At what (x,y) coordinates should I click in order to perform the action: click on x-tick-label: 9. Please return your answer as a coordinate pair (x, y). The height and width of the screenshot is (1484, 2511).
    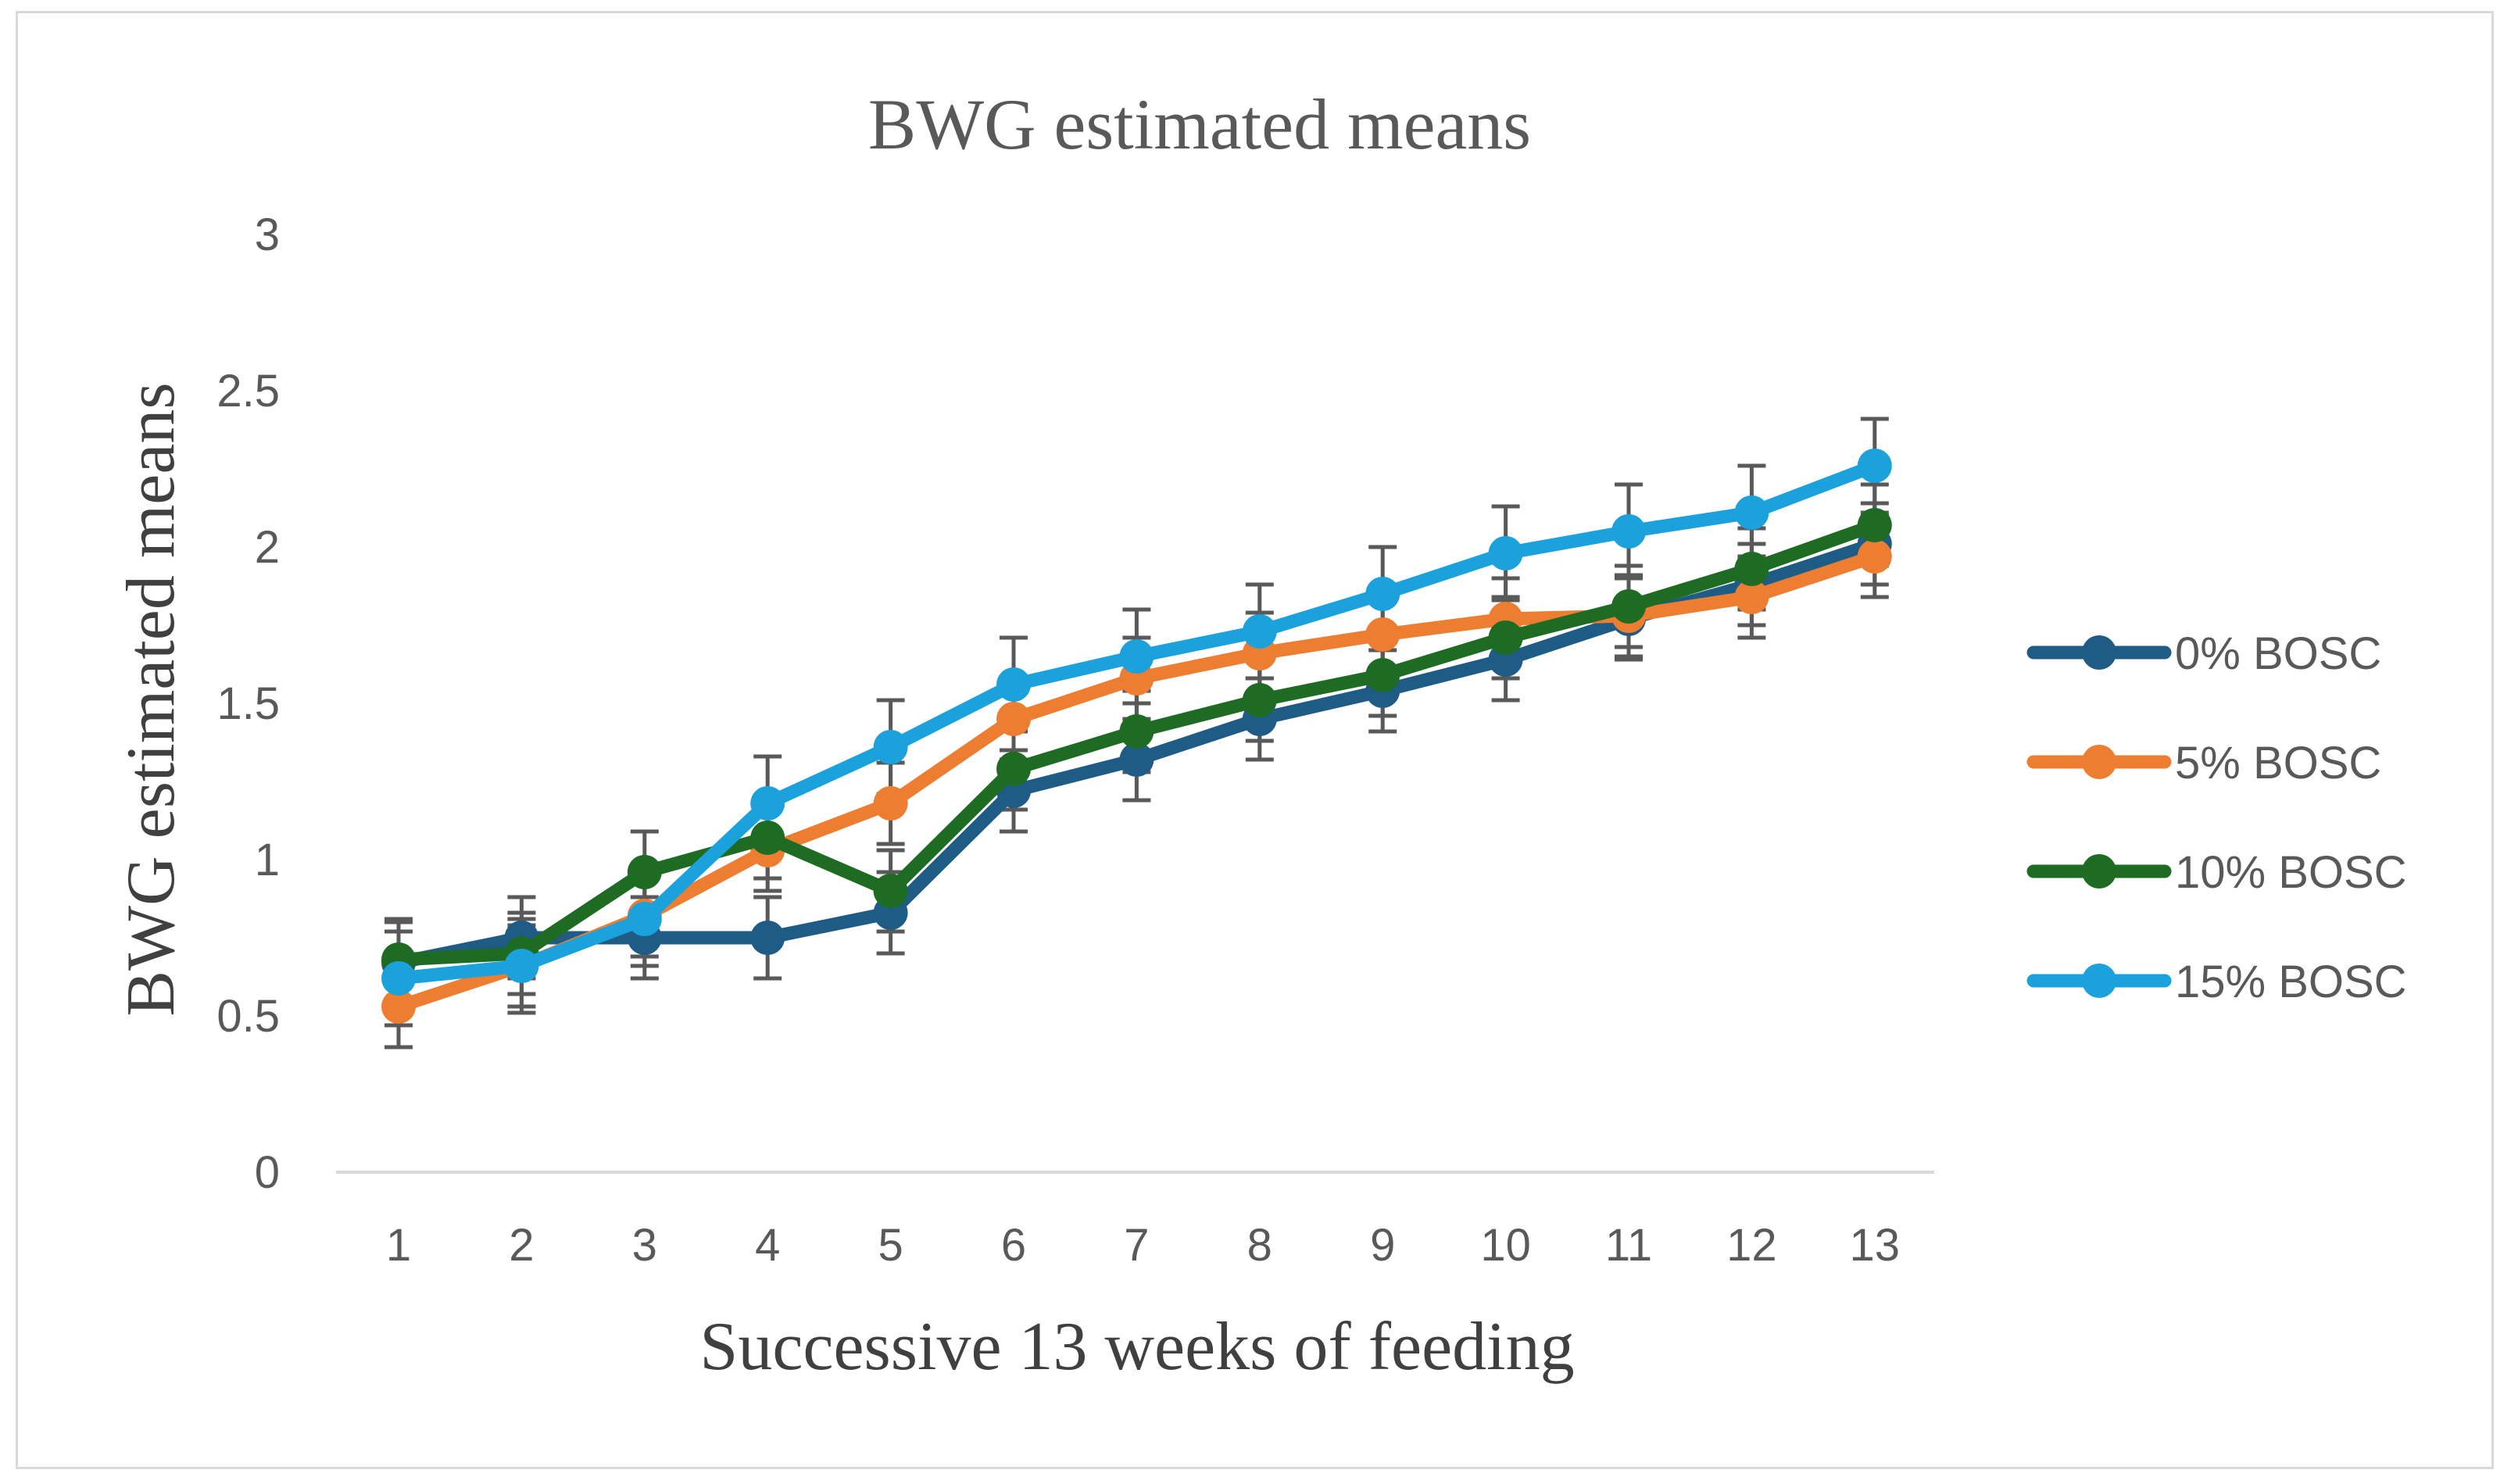
    Looking at the image, I should click on (1382, 1245).